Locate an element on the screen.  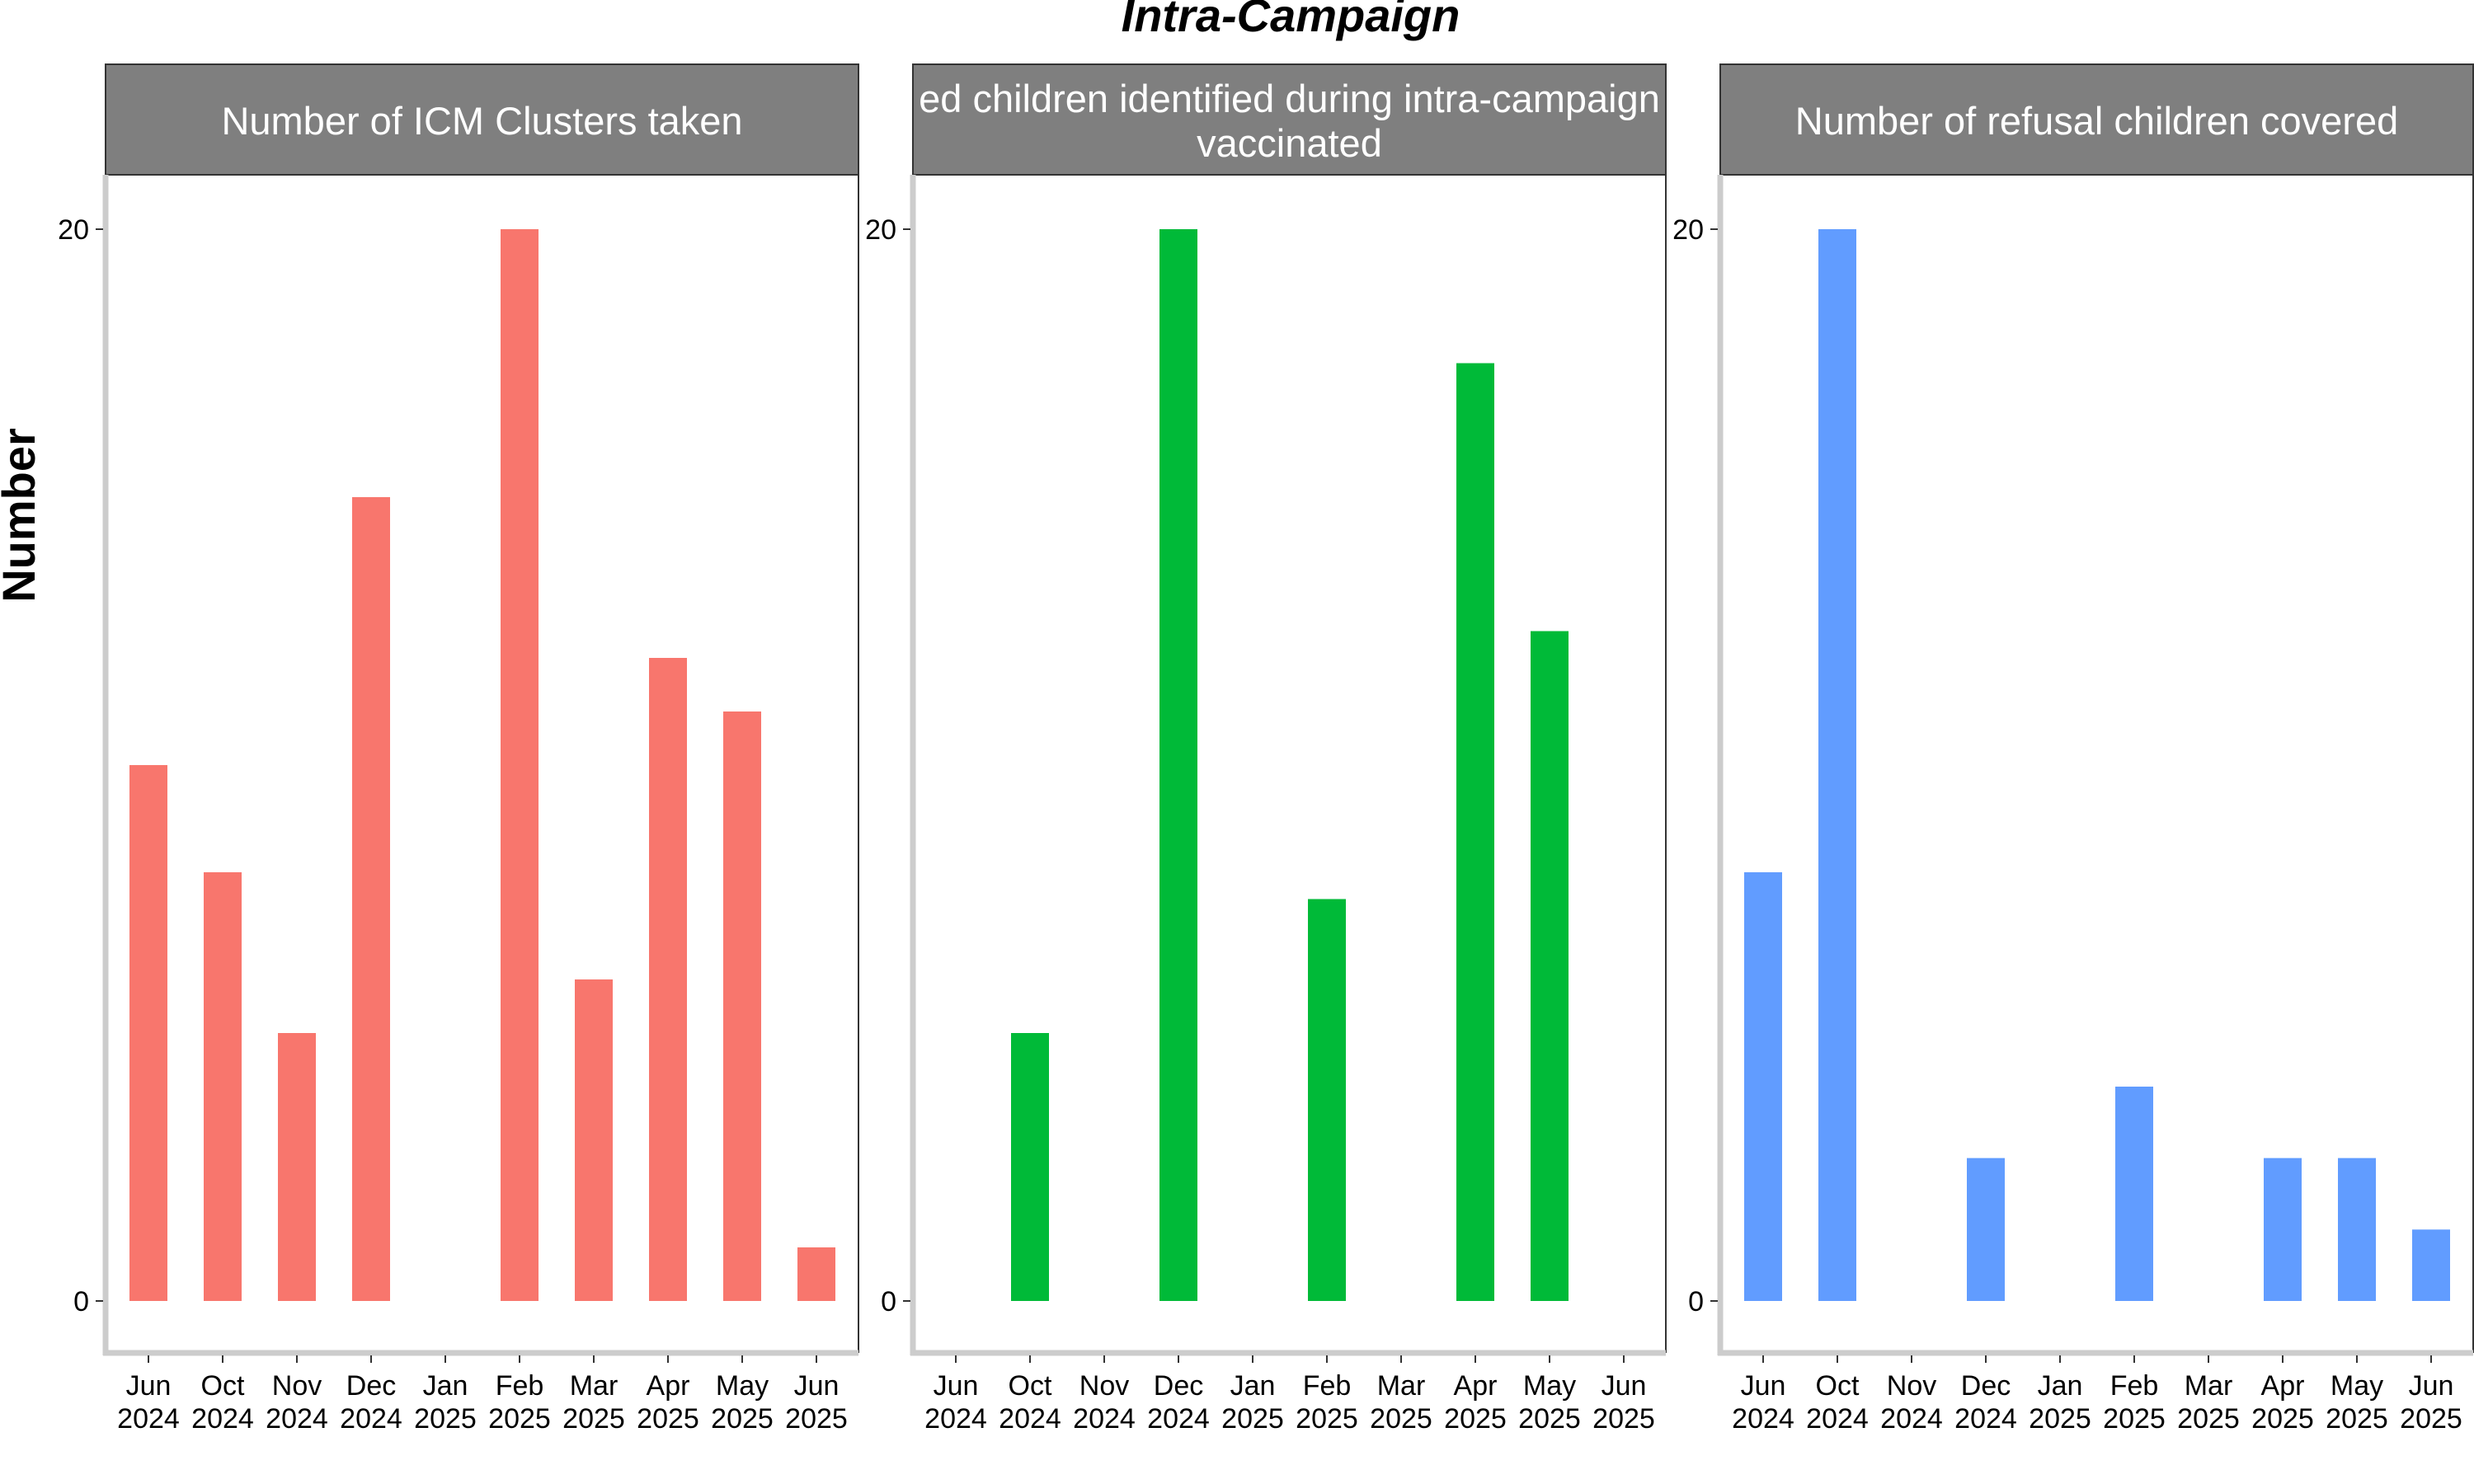
facet-strip-label: vaccinated is located at coordinates (1289, 143).